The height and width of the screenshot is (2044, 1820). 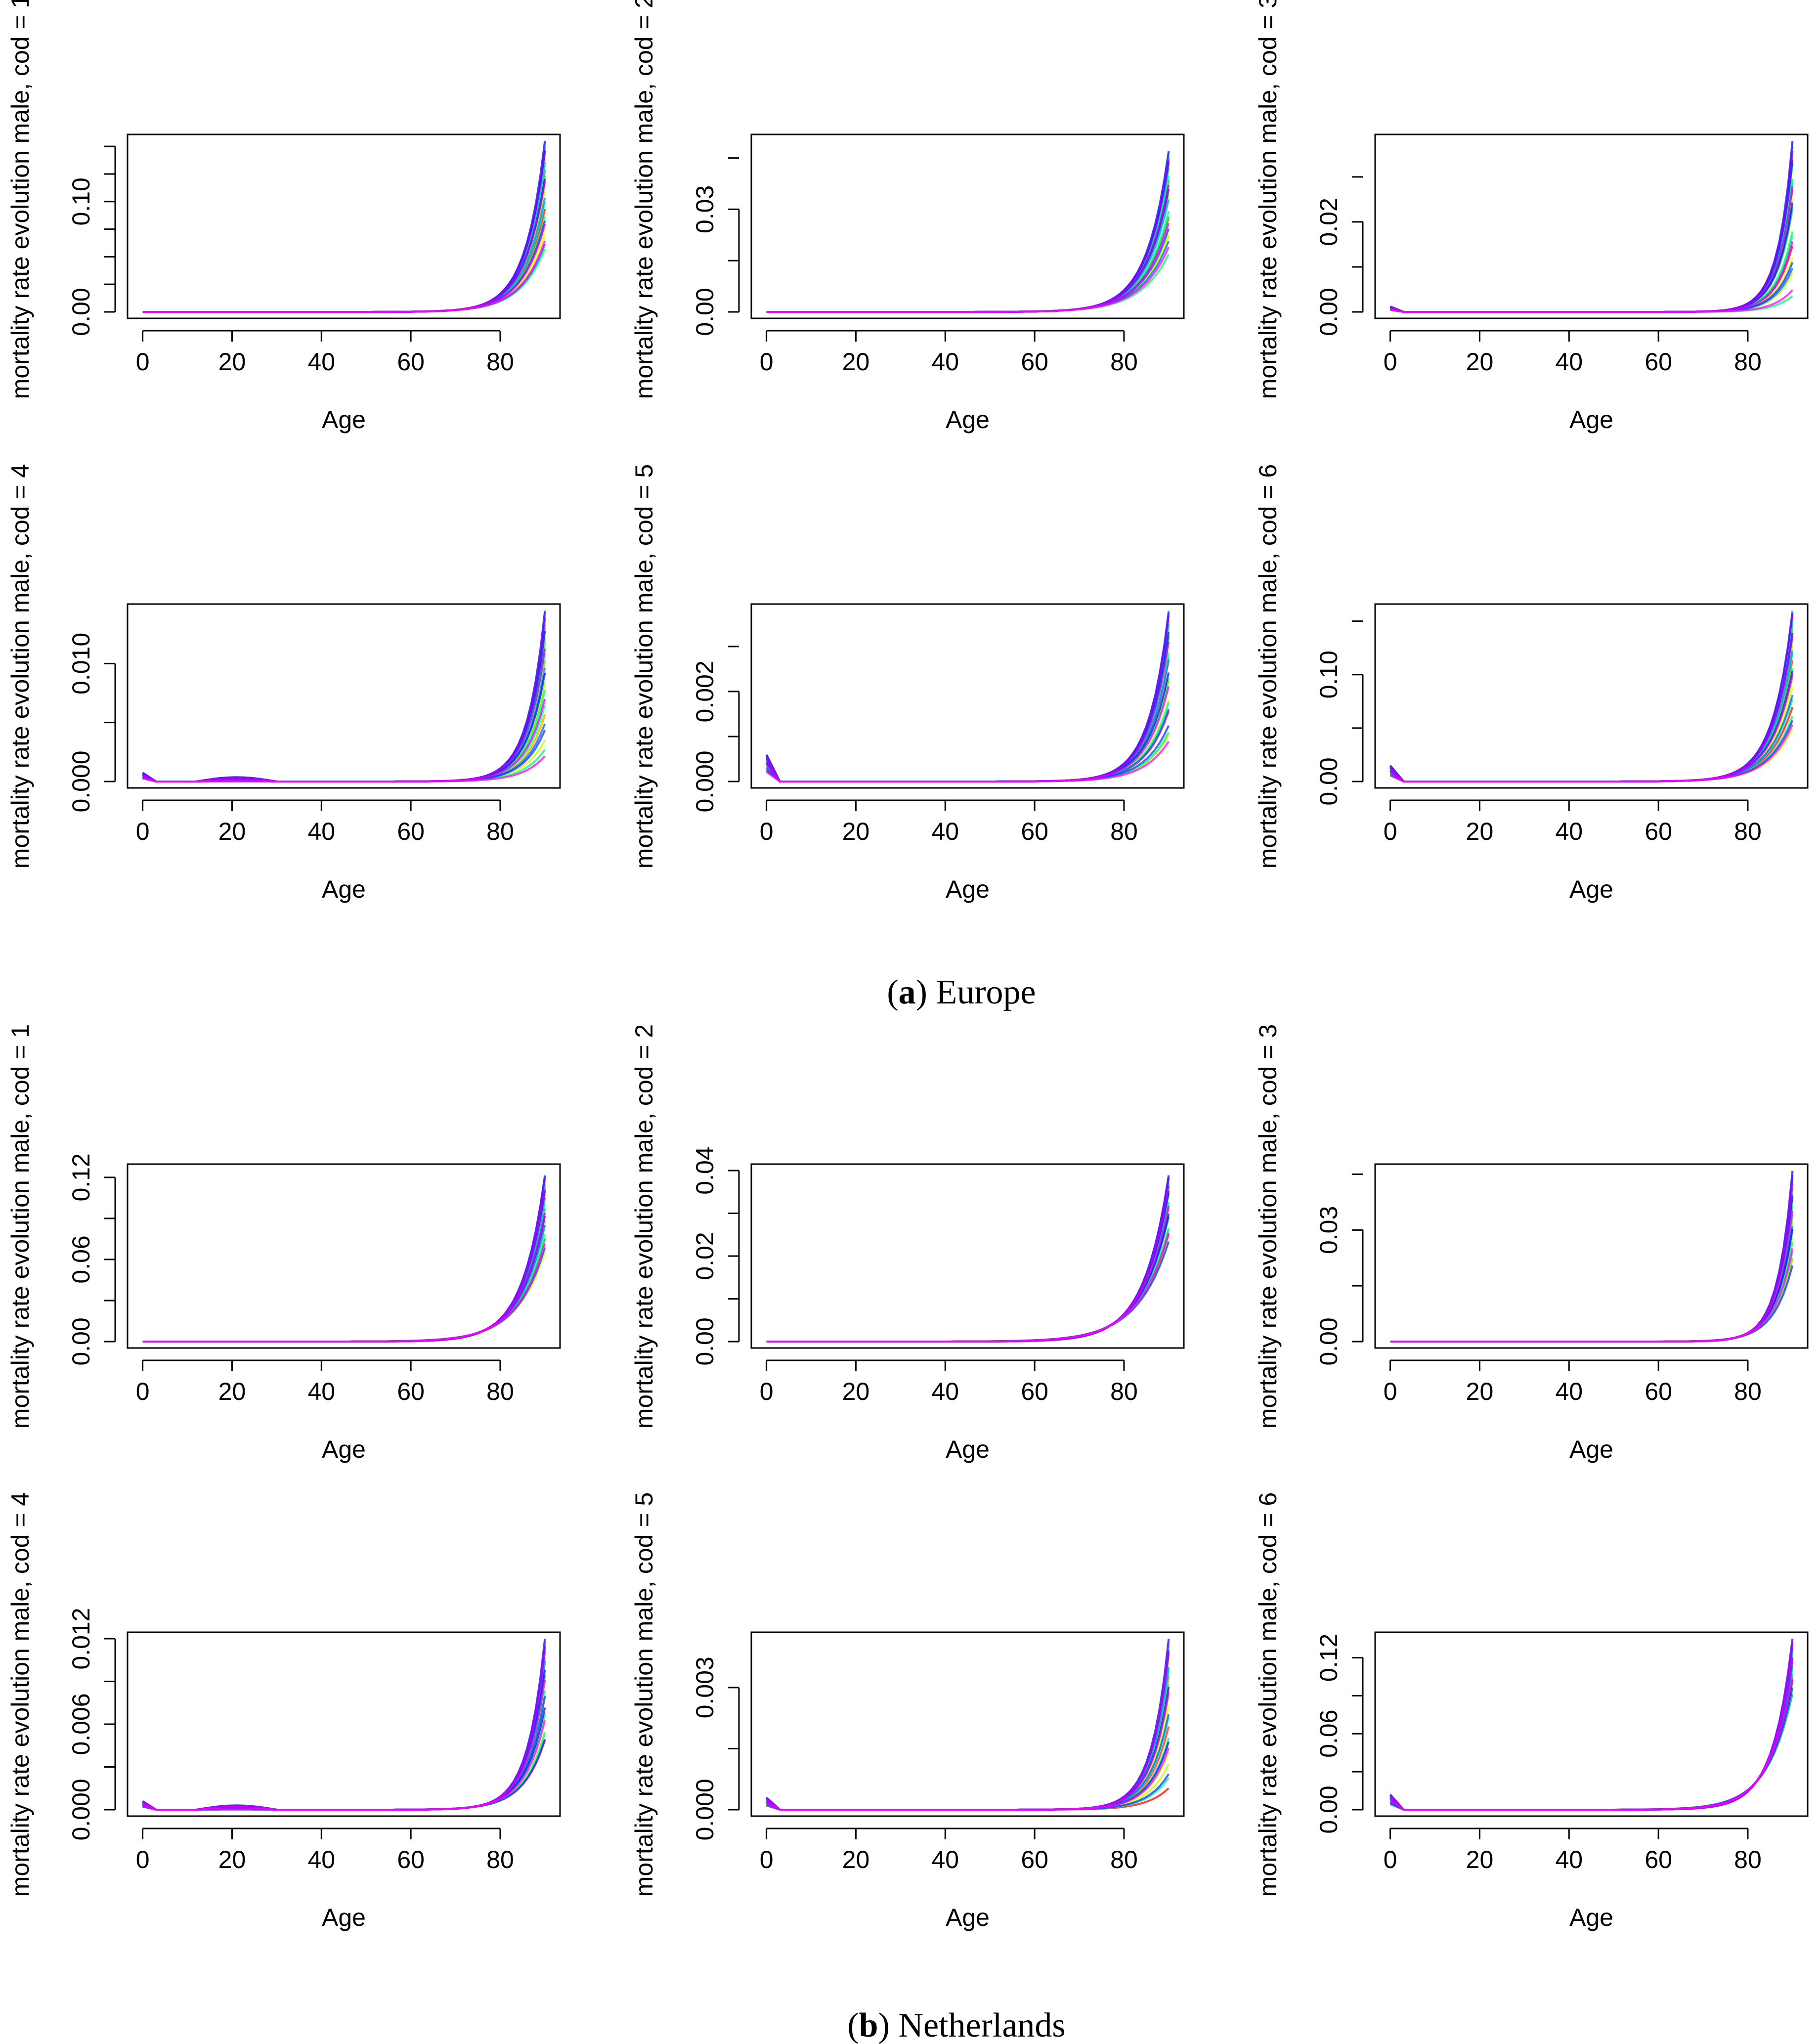 What do you see at coordinates (644, 666) in the screenshot?
I see `y-axis-label: mortality rate evolution male, cod = 5` at bounding box center [644, 666].